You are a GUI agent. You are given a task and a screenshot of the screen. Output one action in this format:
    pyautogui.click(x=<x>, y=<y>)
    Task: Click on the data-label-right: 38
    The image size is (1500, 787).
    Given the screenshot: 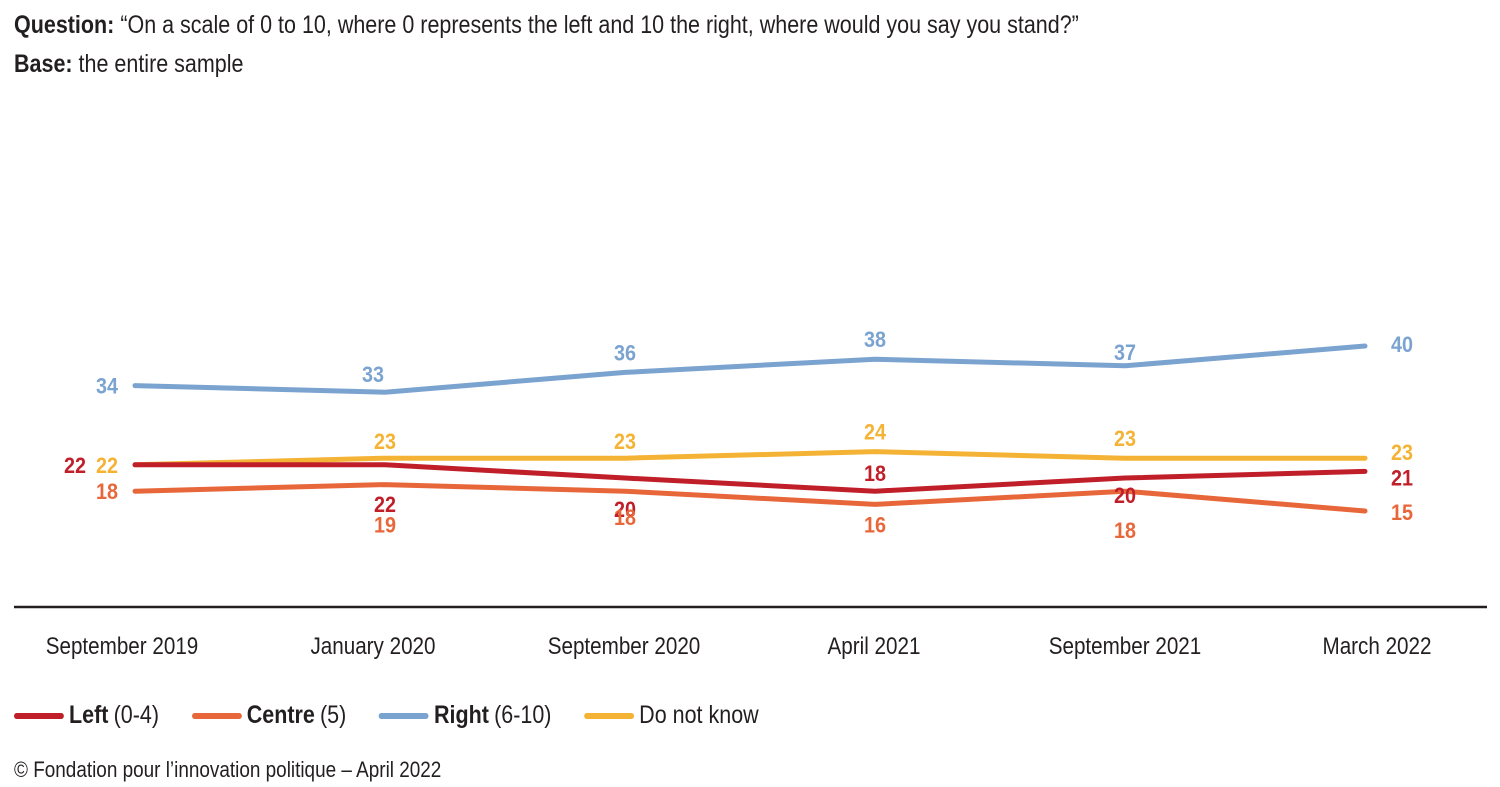 What is the action you would take?
    pyautogui.click(x=875, y=339)
    